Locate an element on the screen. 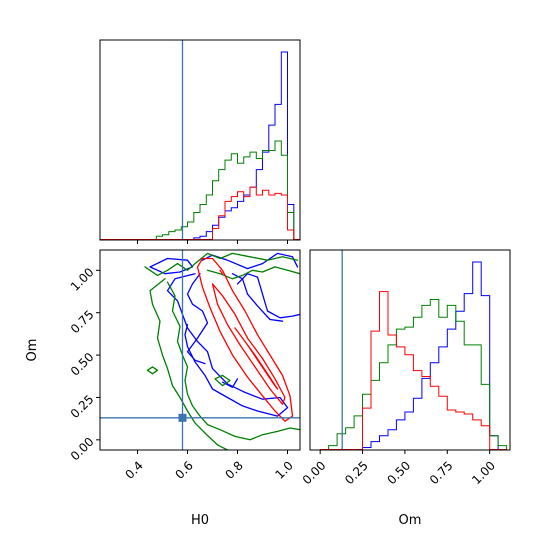 This screenshot has height=550, width=550. x-axis-label-om: Om is located at coordinates (410, 520).